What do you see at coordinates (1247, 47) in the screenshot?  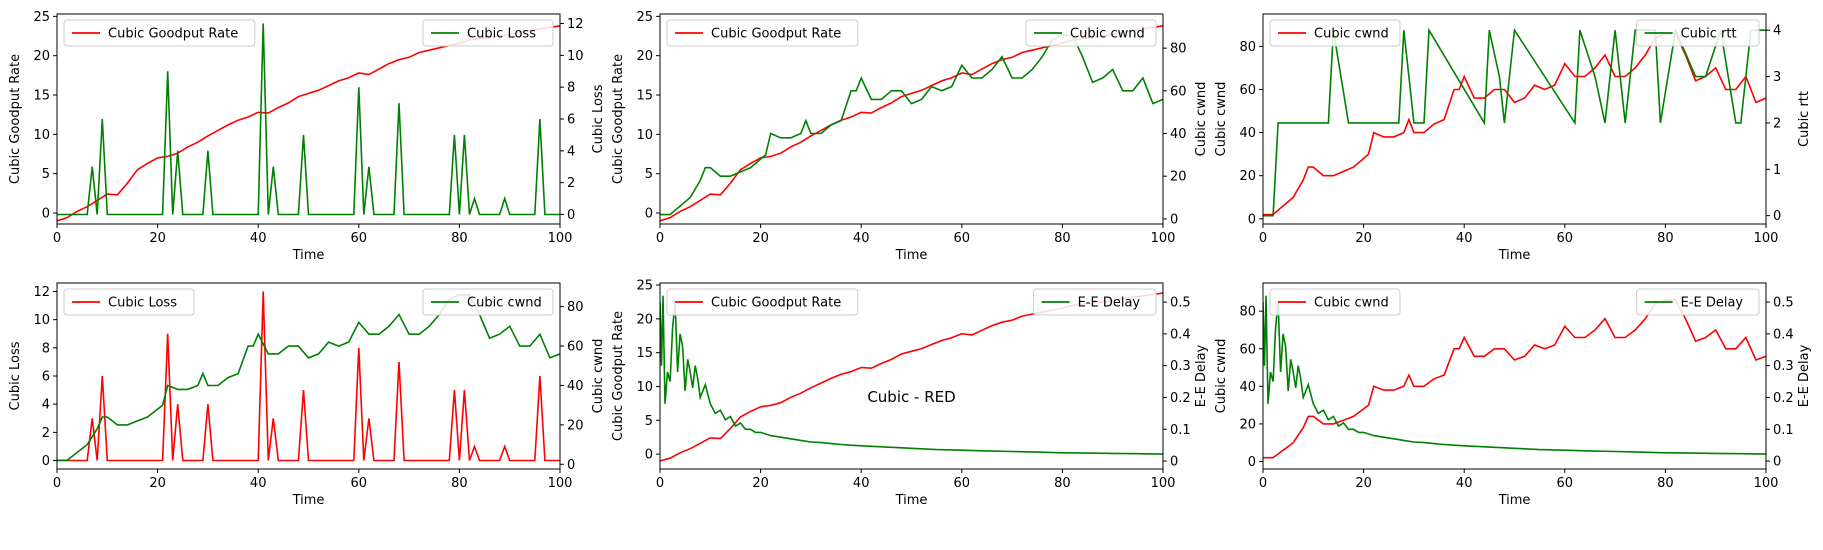 I see `y-left-tick-label: 80` at bounding box center [1247, 47].